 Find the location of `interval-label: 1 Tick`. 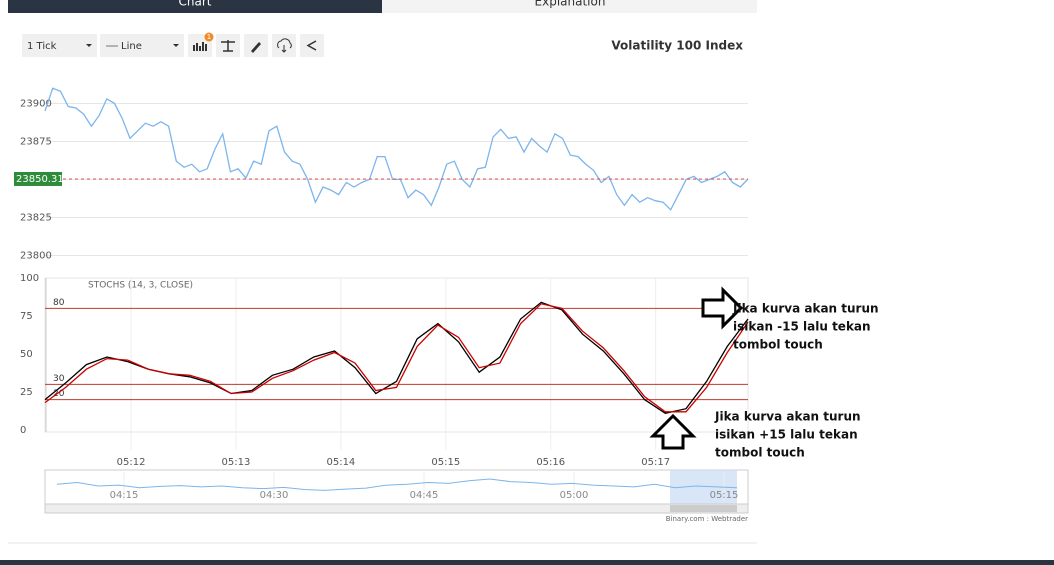

interval-label: 1 Tick is located at coordinates (42, 46).